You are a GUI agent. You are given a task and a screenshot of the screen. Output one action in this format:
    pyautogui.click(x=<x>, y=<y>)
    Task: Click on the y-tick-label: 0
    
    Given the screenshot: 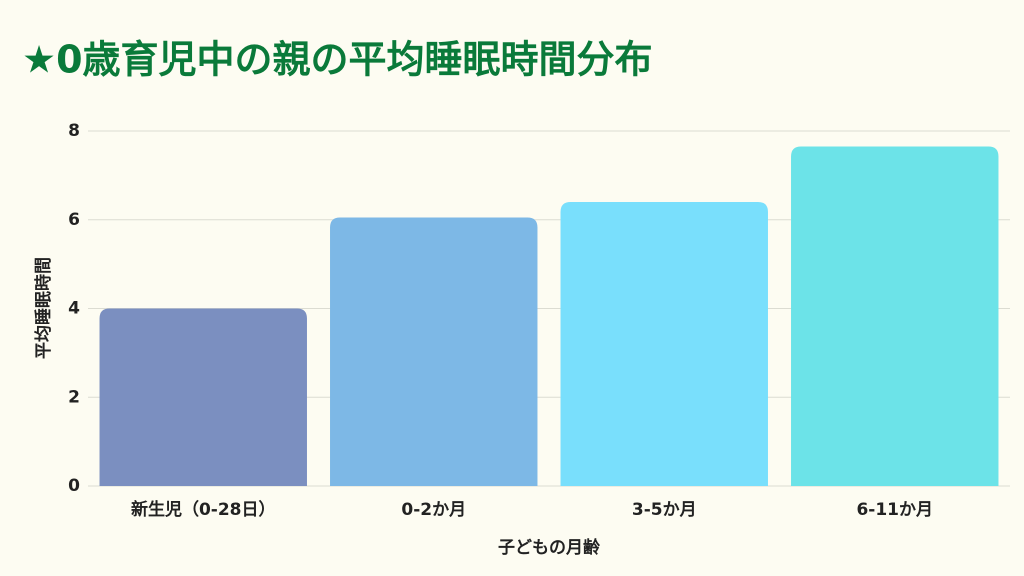 What is the action you would take?
    pyautogui.click(x=74, y=486)
    